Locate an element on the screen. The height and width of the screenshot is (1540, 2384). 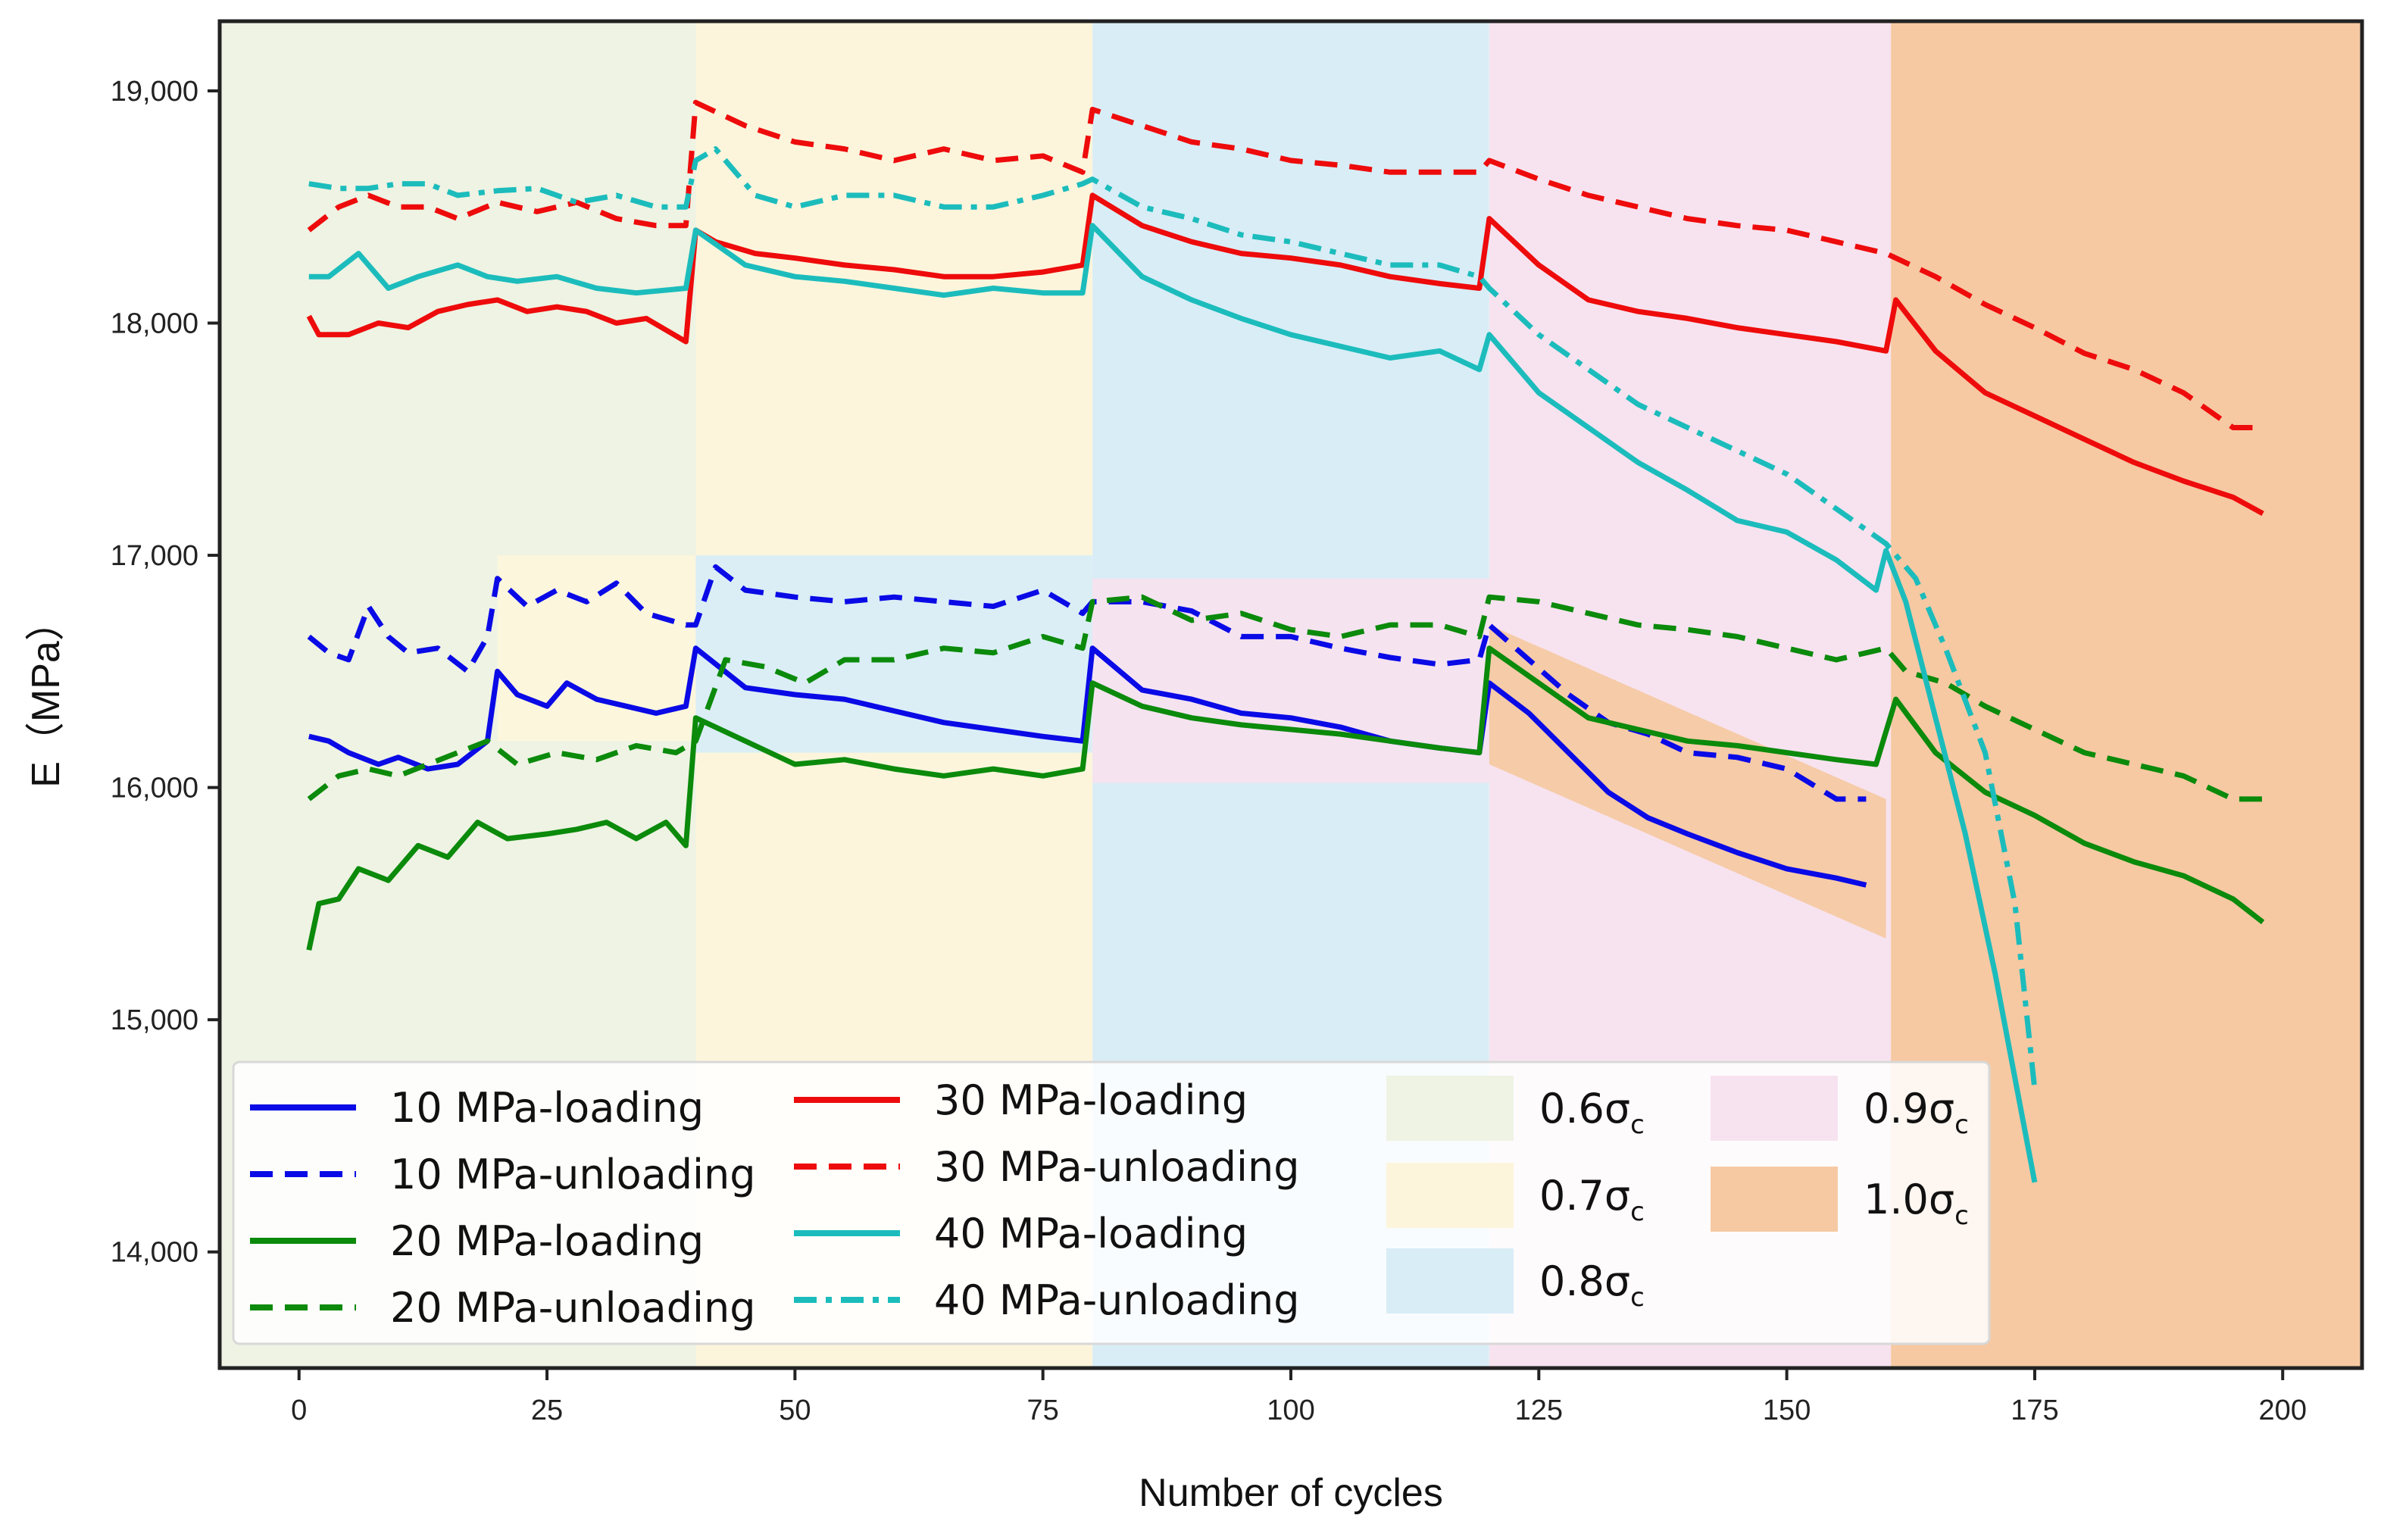
inner-shaded-bands is located at coordinates (1191, 747).